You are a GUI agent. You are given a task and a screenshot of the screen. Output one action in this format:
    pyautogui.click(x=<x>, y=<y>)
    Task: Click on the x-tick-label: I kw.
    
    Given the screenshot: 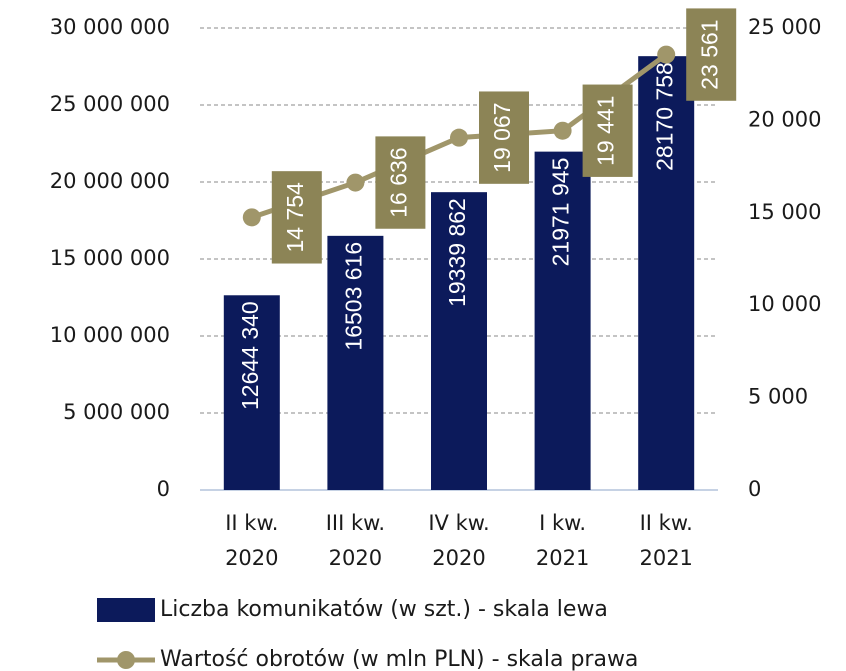 What is the action you would take?
    pyautogui.click(x=562, y=523)
    